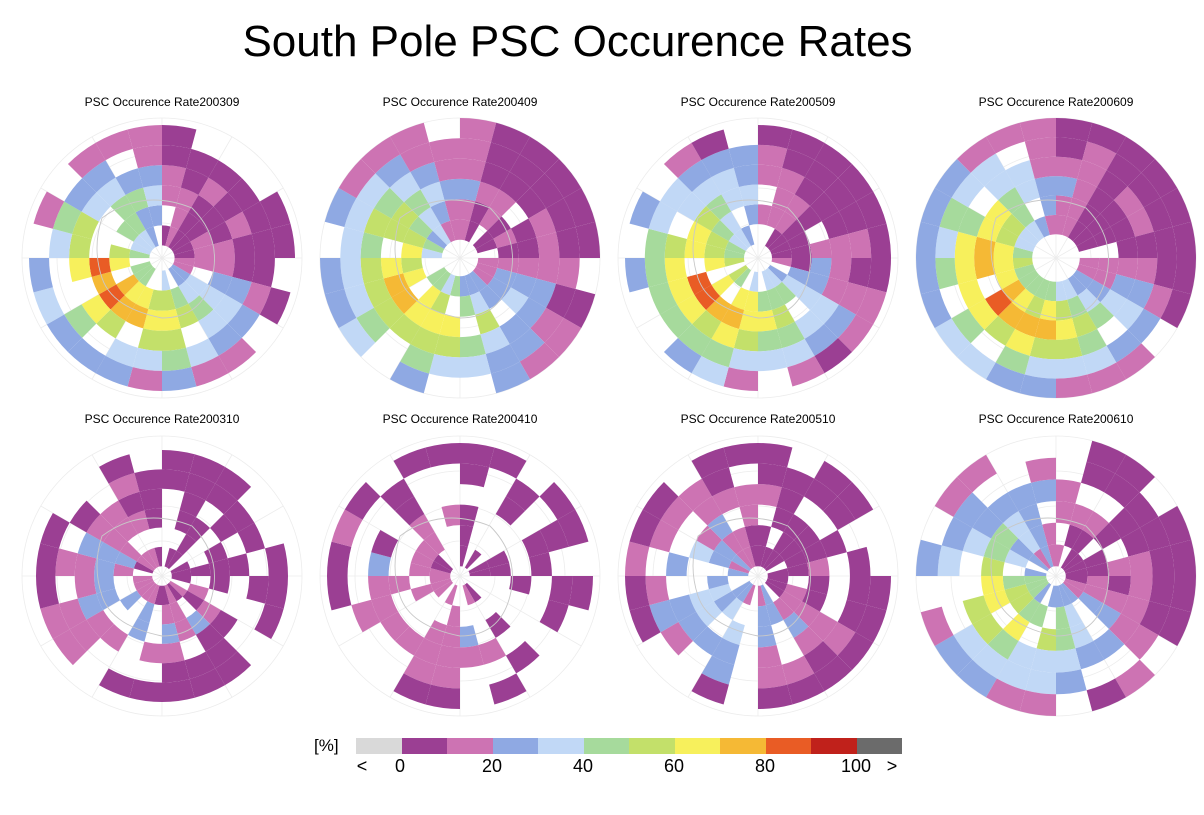 Image resolution: width=1204 pixels, height=815 pixels. What do you see at coordinates (326, 745) in the screenshot?
I see `colorbar-unit-label: [%]` at bounding box center [326, 745].